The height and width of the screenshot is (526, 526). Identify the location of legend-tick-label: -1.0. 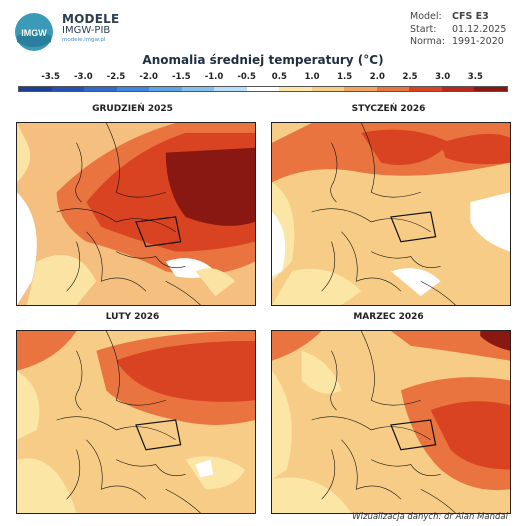
(214, 77).